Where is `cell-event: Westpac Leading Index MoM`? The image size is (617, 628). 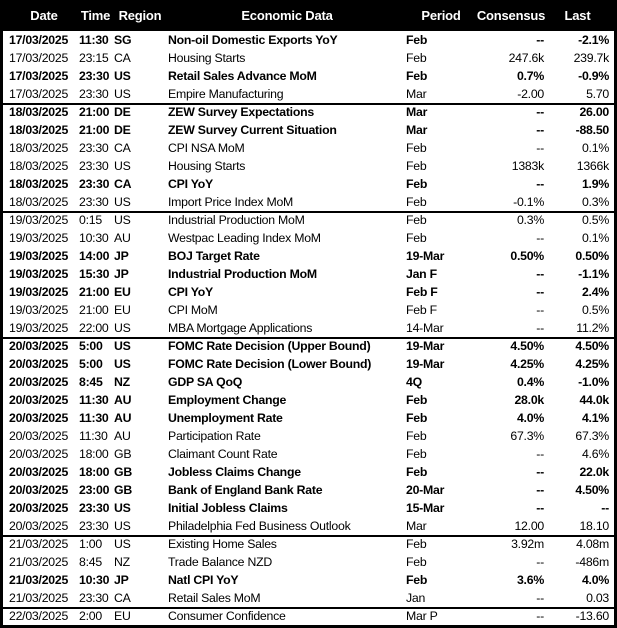
cell-event: Westpac Leading Index MoM is located at coordinates (244, 238).